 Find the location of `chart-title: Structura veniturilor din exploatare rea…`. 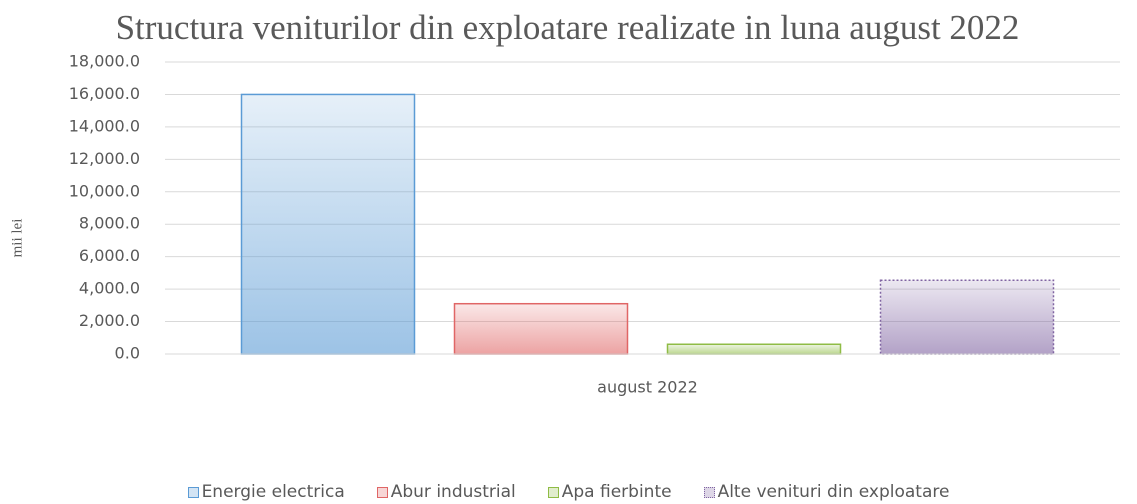

chart-title: Structura veniturilor din exploatare rea… is located at coordinates (567, 27).